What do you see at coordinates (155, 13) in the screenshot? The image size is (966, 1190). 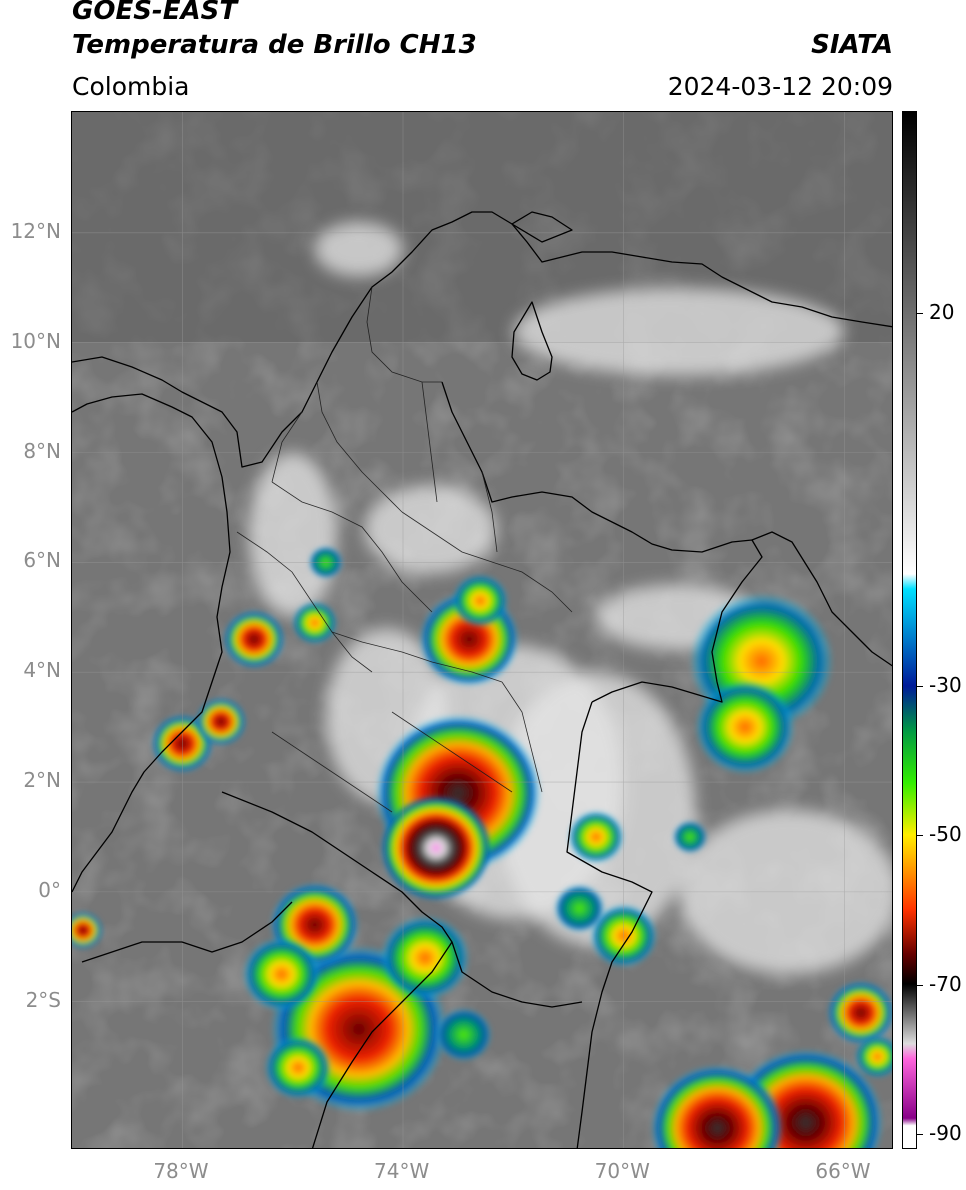 I see `satellite-title: GOES-EAST` at bounding box center [155, 13].